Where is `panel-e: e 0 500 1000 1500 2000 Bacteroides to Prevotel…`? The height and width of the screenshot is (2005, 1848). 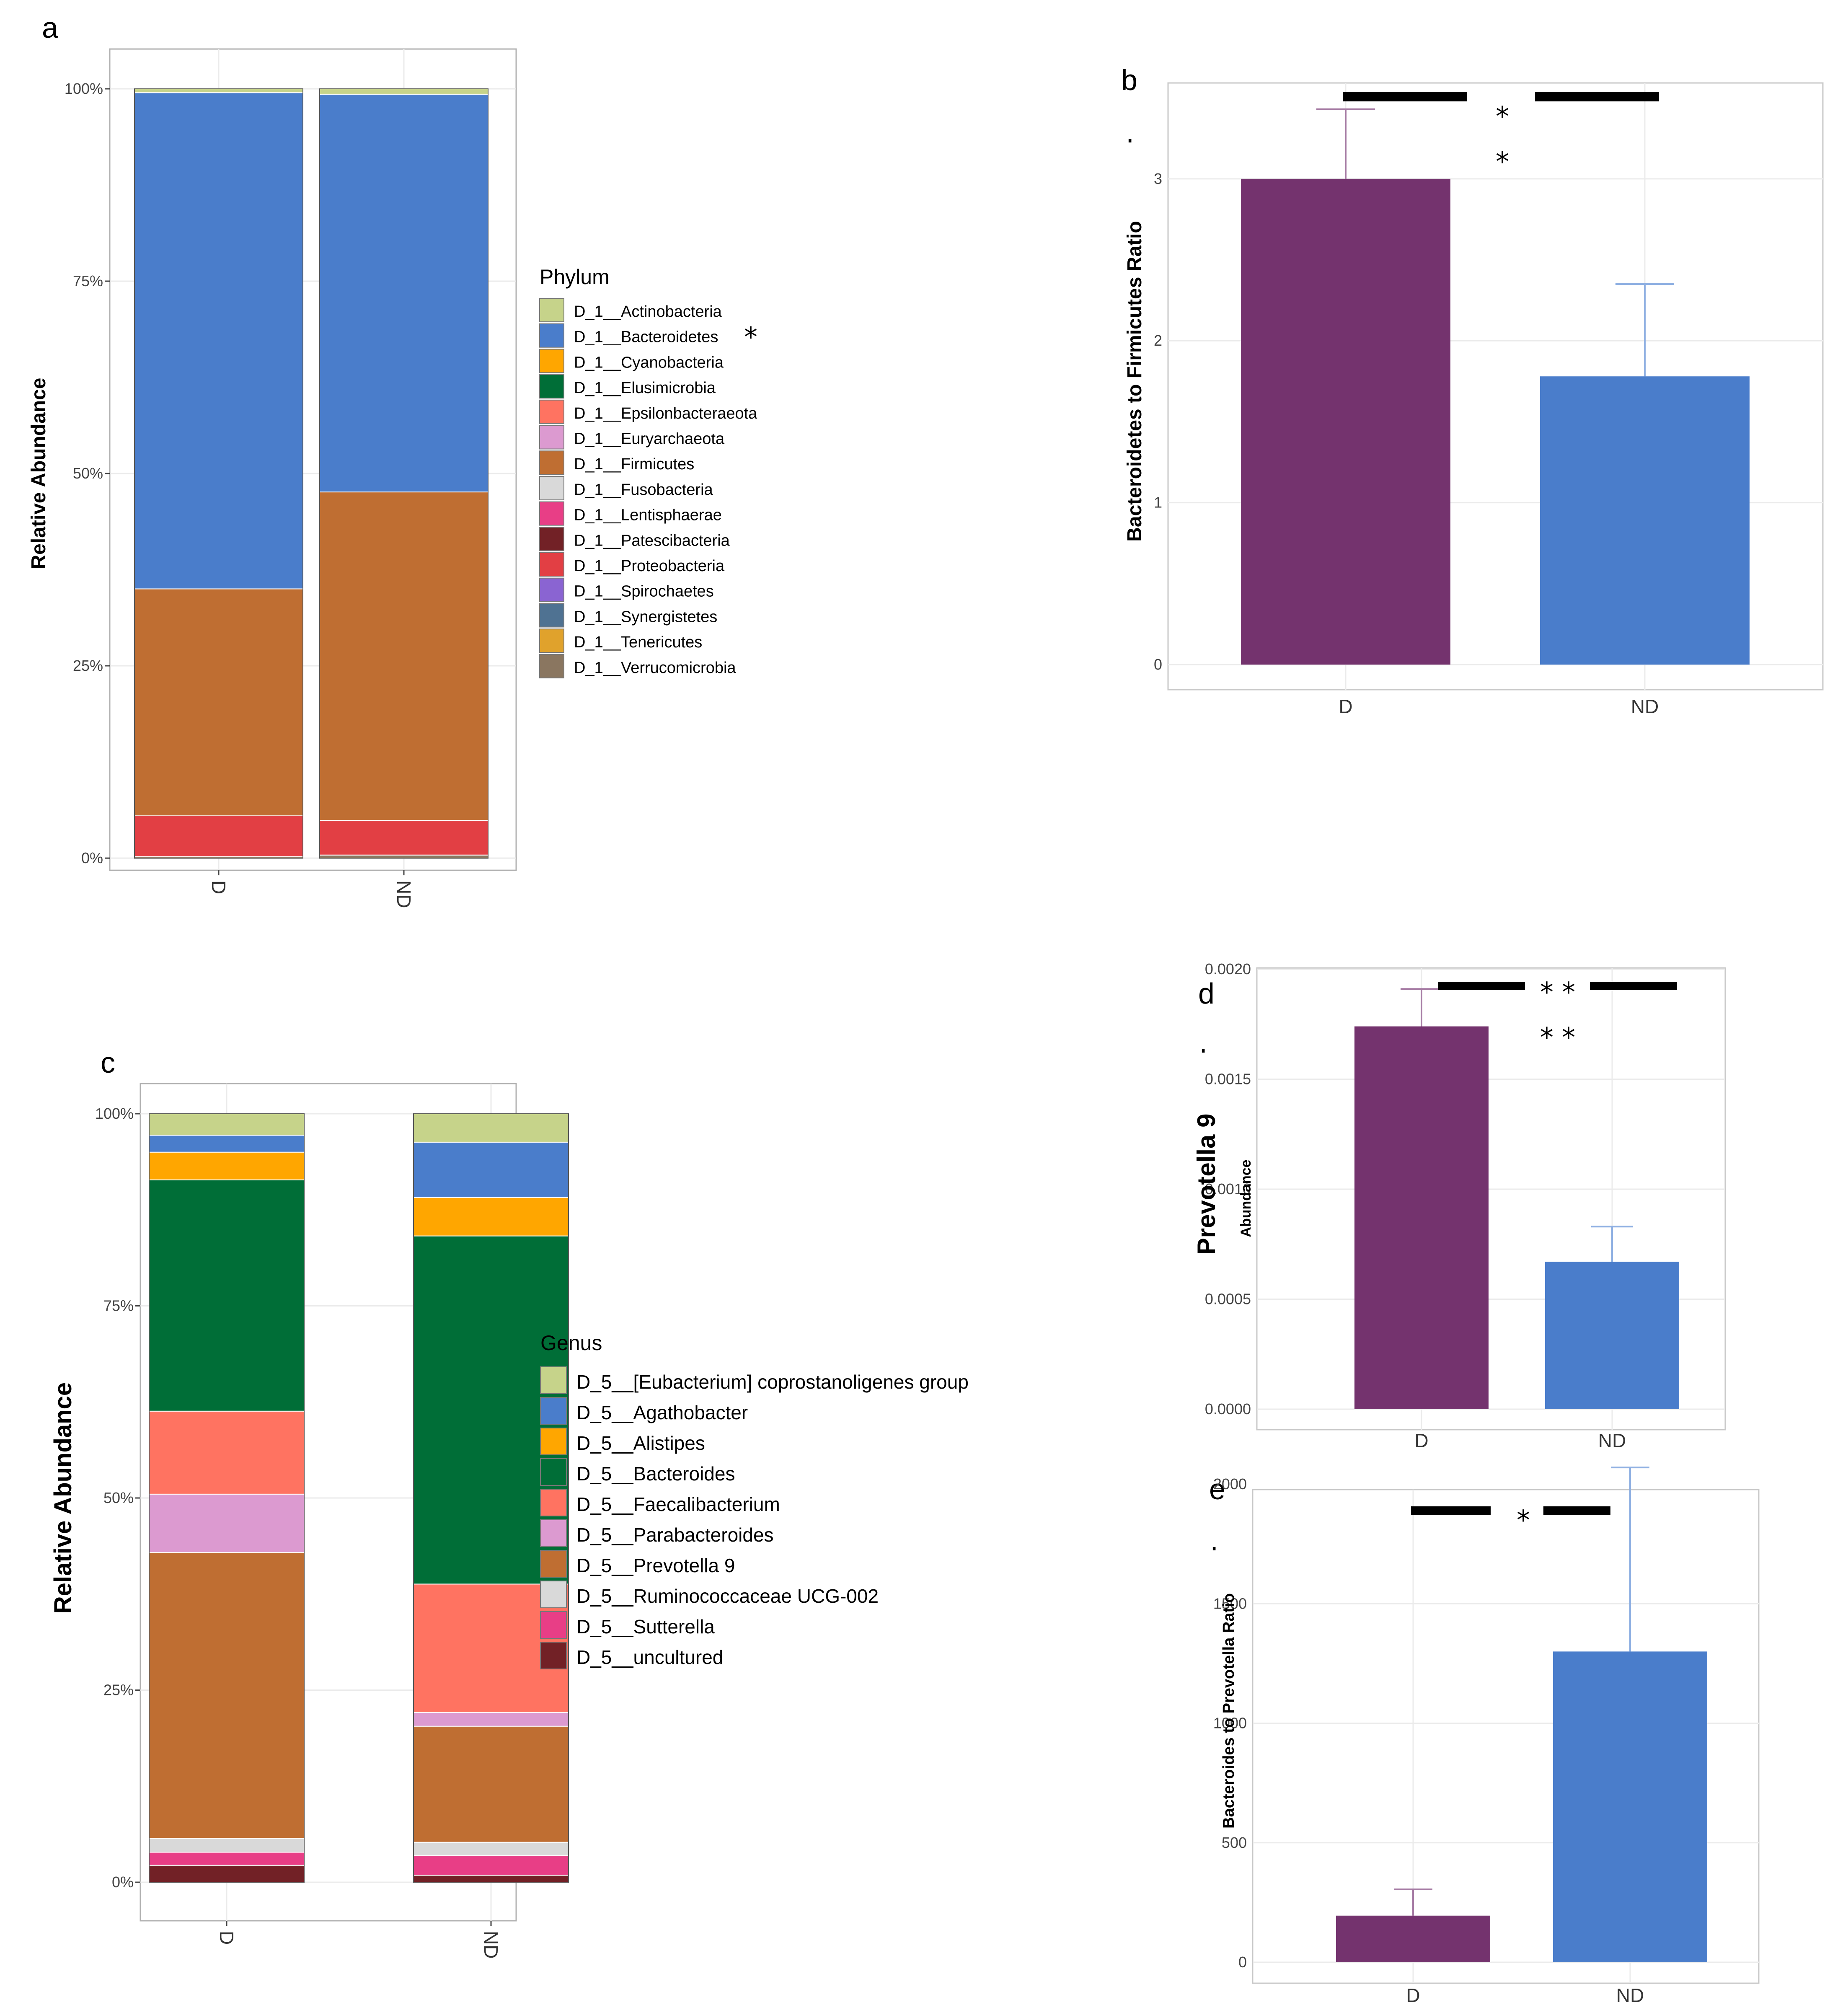
panel-e: e 0 500 1000 1500 2000 Bacteroides to Prevotel… is located at coordinates (1484, 1736).